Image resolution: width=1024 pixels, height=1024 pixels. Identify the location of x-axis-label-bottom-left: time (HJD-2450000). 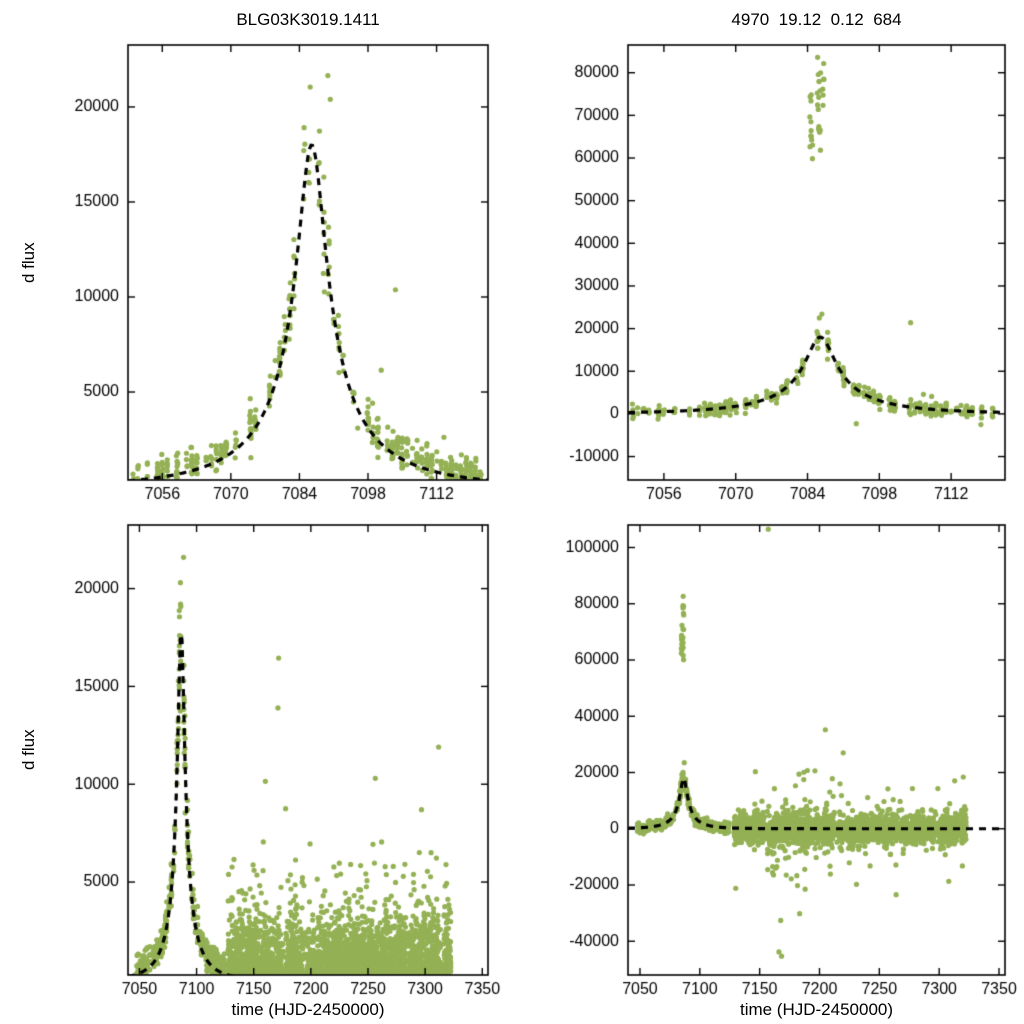
(308, 1009).